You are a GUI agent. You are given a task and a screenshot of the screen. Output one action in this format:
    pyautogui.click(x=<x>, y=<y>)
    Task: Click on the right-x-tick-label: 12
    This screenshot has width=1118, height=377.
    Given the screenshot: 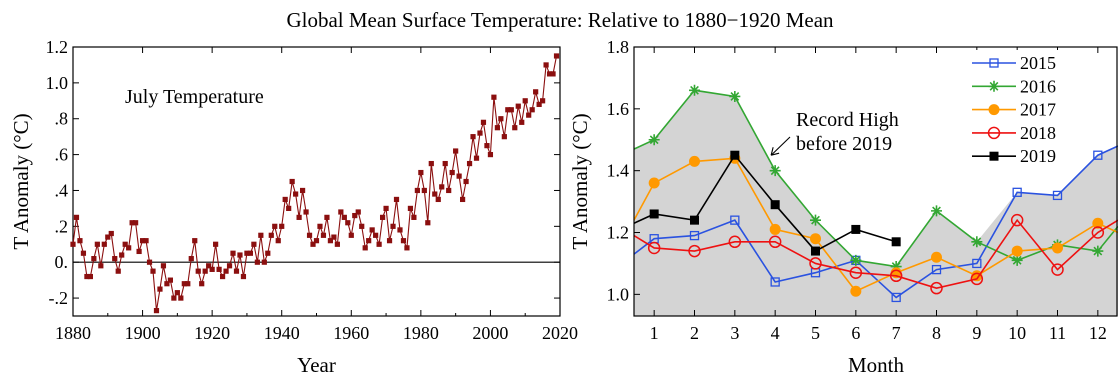 What is the action you would take?
    pyautogui.click(x=1098, y=333)
    